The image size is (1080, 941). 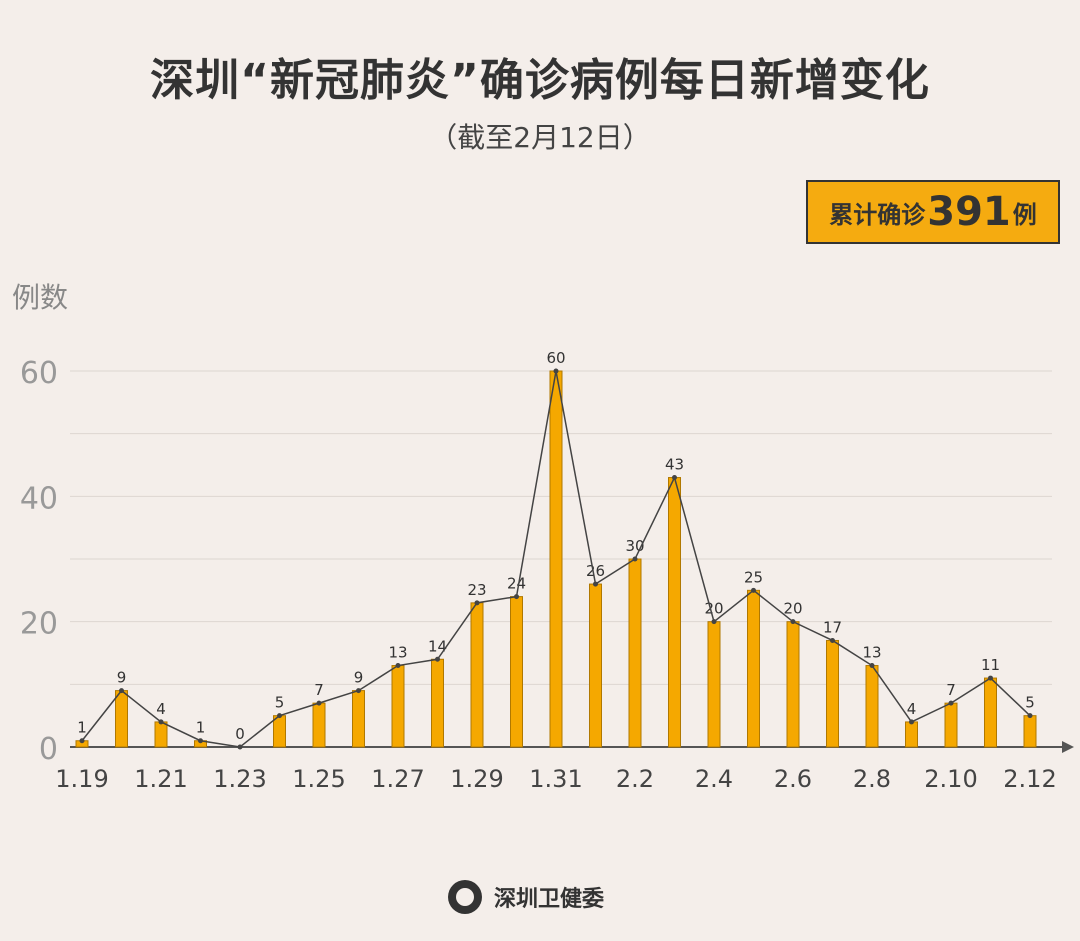 What do you see at coordinates (595, 571) in the screenshot?
I see `data-label: 26` at bounding box center [595, 571].